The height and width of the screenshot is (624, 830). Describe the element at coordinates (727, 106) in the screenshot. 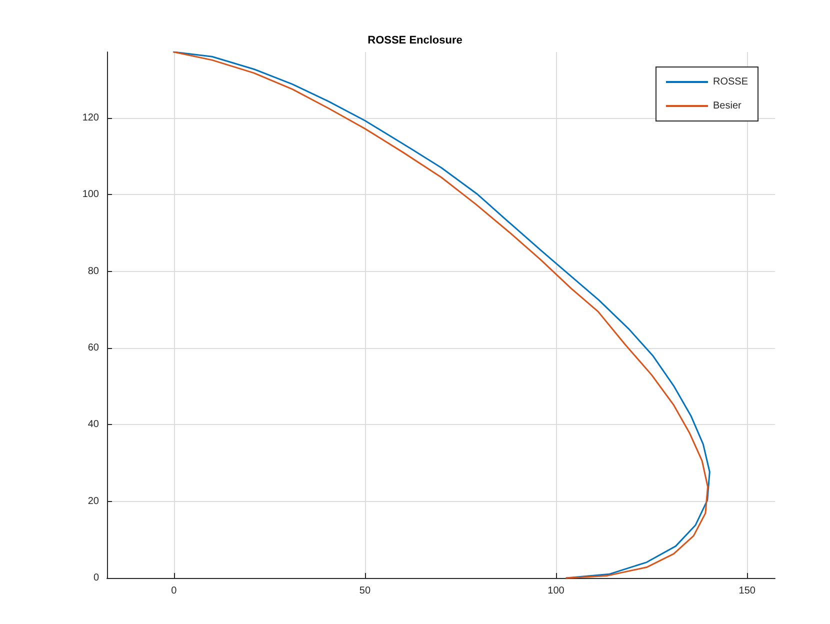

I see `legend-label: Besier` at that location.